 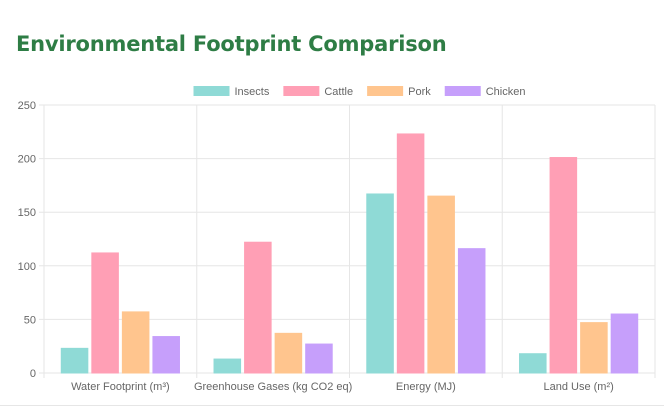 I want to click on x-tick-label: Greenhouse Gases (kg CO2 eq), so click(x=273, y=387).